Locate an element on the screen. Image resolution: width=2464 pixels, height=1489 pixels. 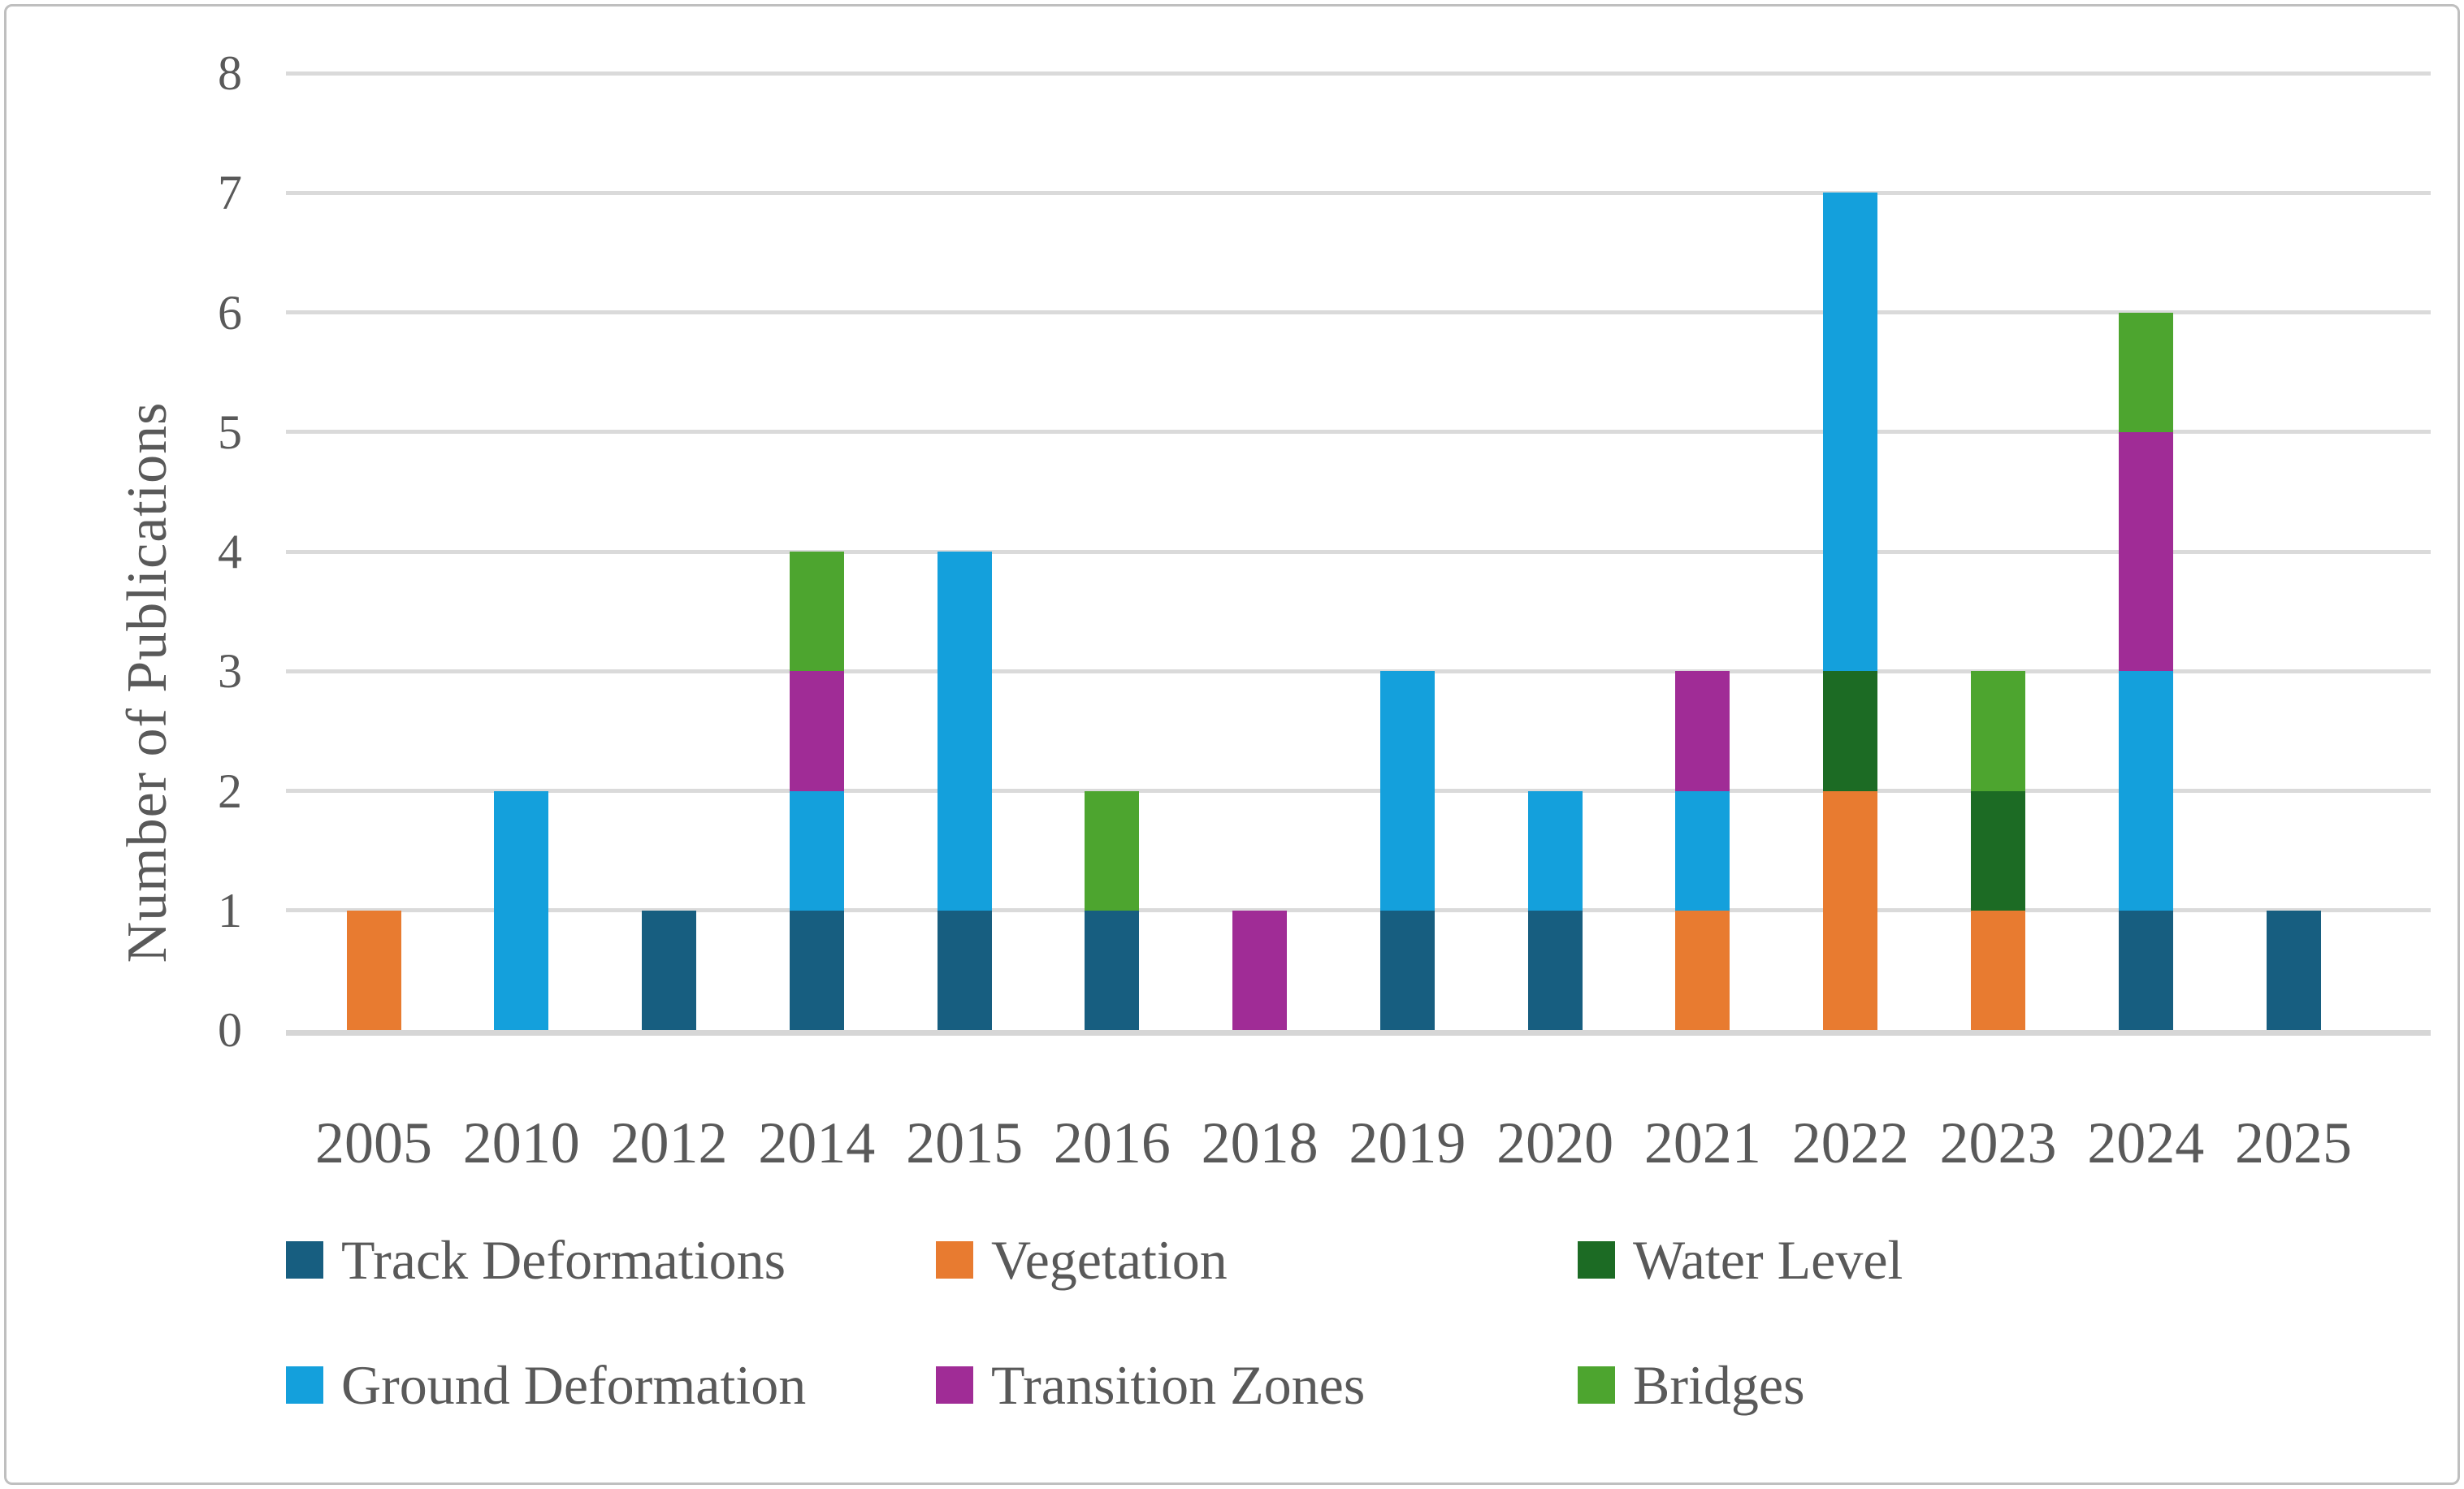
bar-segment-vegetation-2022 is located at coordinates (1850, 910).